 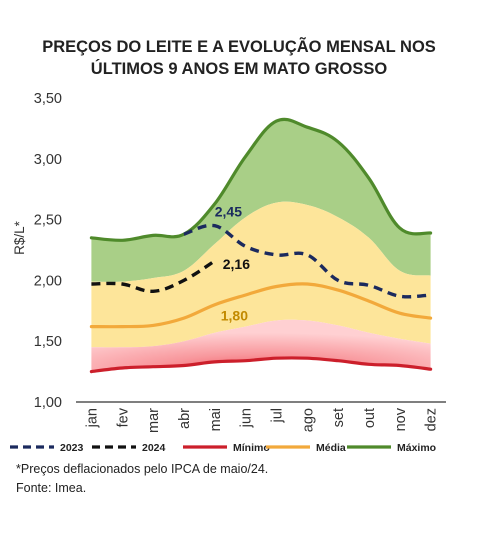 I want to click on x-tick-label: fev, so click(x=123, y=417).